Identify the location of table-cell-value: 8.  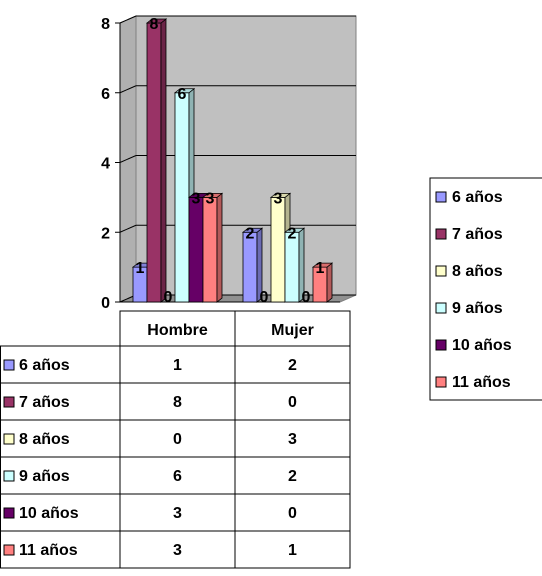
(177, 402).